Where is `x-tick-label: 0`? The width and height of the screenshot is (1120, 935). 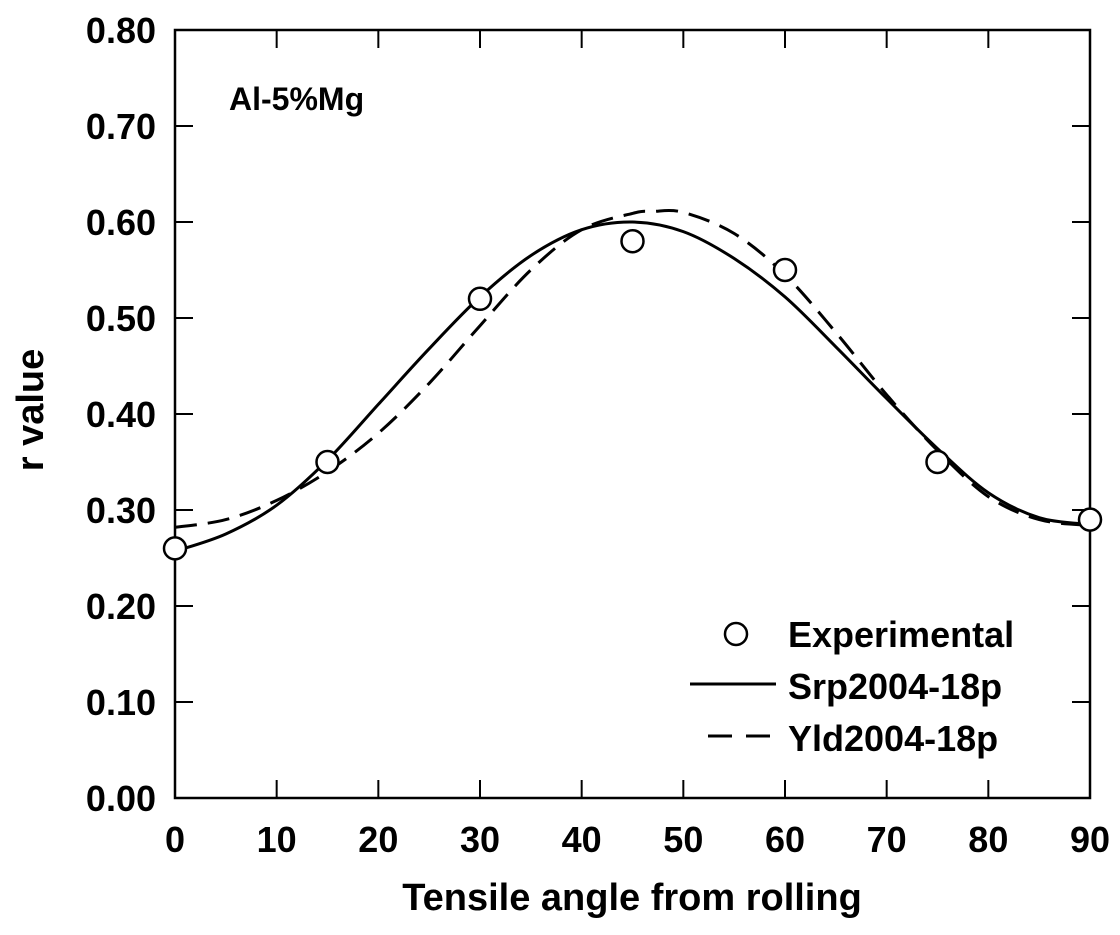
x-tick-label: 0 is located at coordinates (175, 839).